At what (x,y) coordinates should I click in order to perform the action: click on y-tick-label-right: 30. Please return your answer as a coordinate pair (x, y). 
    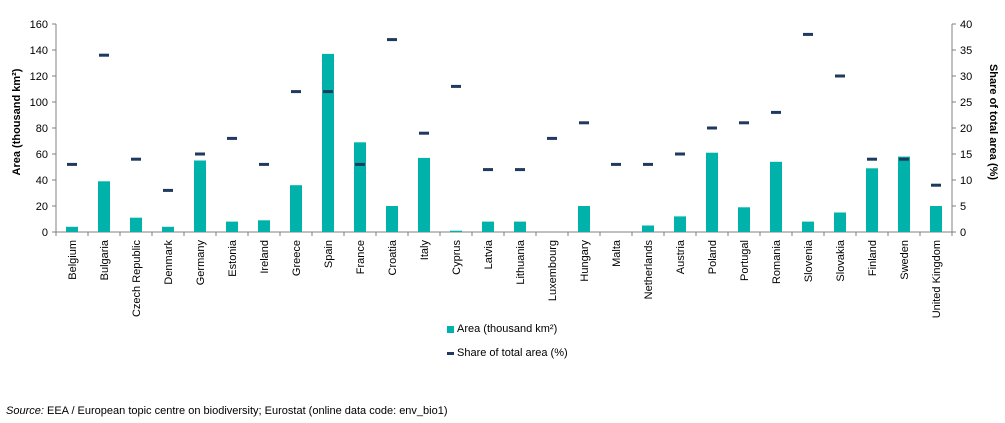
    Looking at the image, I should click on (966, 77).